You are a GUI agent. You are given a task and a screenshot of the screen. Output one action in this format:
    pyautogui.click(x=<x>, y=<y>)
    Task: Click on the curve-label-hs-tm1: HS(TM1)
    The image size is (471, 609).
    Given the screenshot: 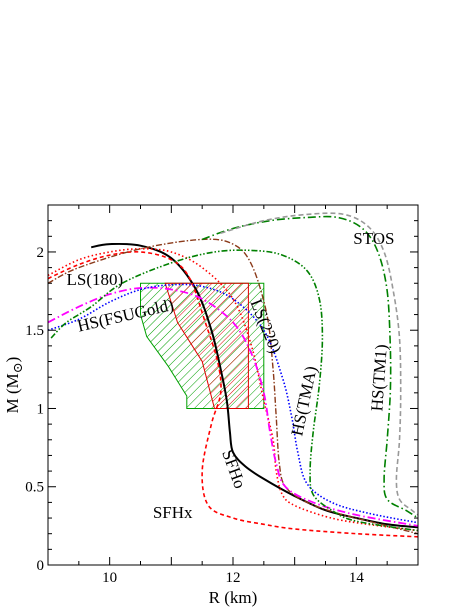 What is the action you would take?
    pyautogui.click(x=379, y=378)
    